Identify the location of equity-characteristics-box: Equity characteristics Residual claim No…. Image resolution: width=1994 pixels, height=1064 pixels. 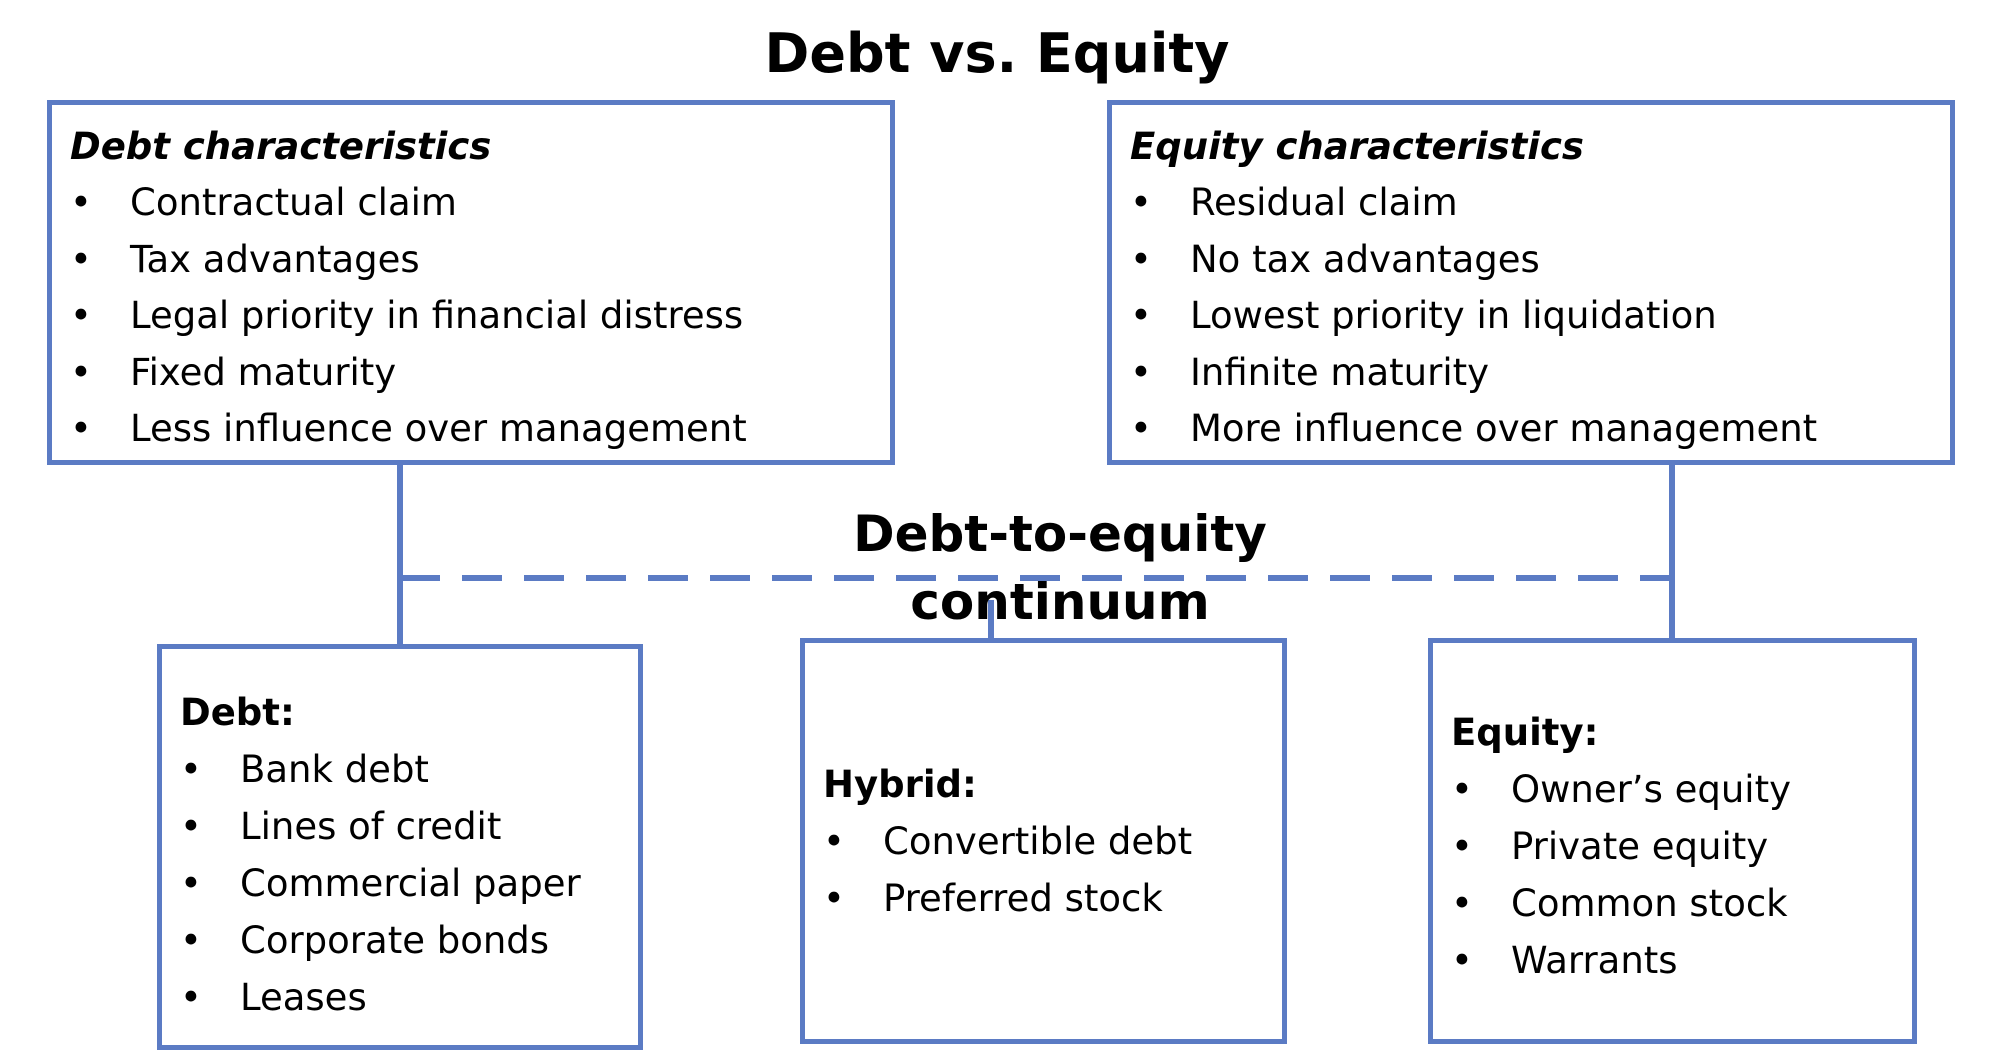
(1531, 282).